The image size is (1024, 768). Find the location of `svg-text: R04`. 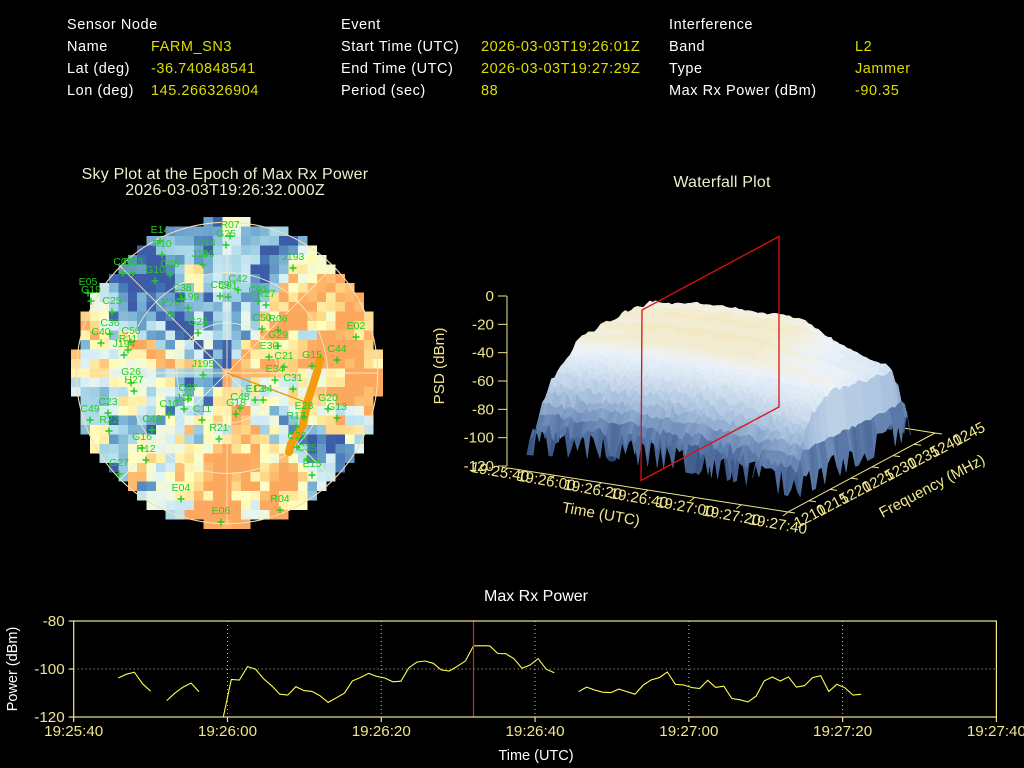

svg-text: R04 is located at coordinates (279, 499).